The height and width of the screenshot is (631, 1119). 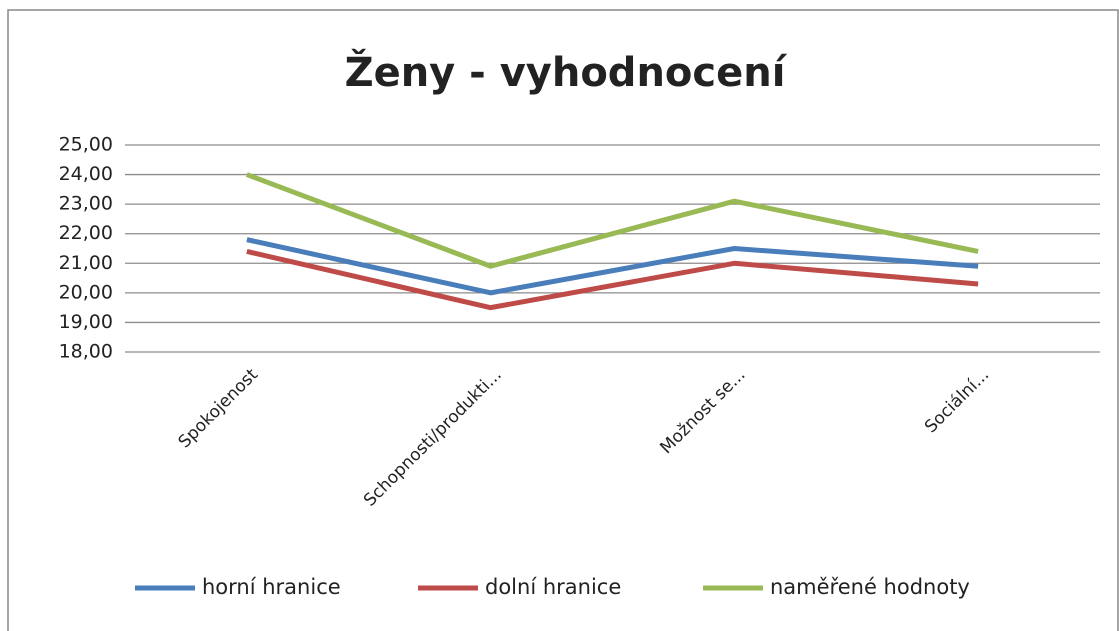 What do you see at coordinates (86, 322) in the screenshot?
I see `y-tick-label: 19,00` at bounding box center [86, 322].